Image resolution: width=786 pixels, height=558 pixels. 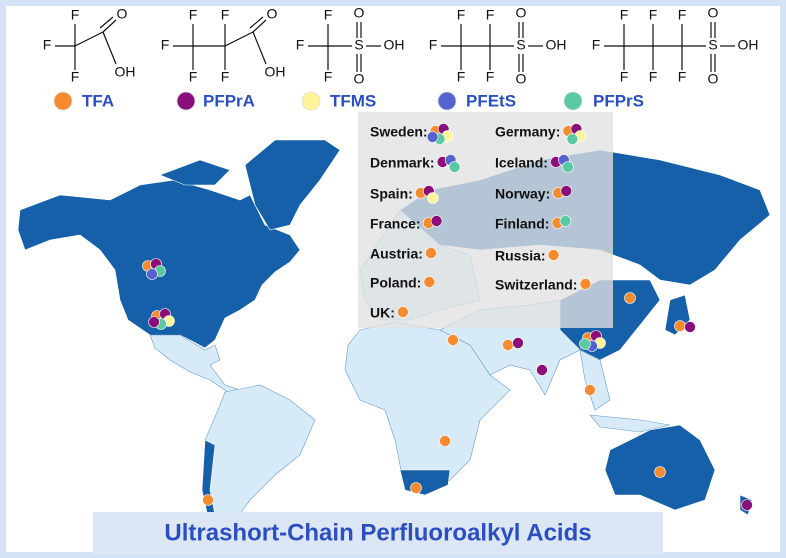 I want to click on country-label: Russia:, so click(x=520, y=256).